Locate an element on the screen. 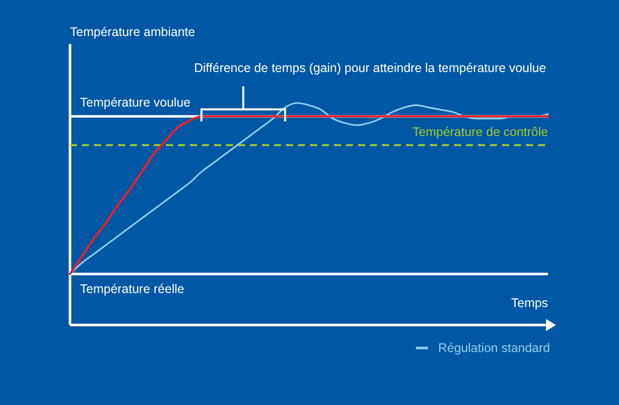 The height and width of the screenshot is (405, 619). ref-line-label: Température voulue is located at coordinates (135, 102).